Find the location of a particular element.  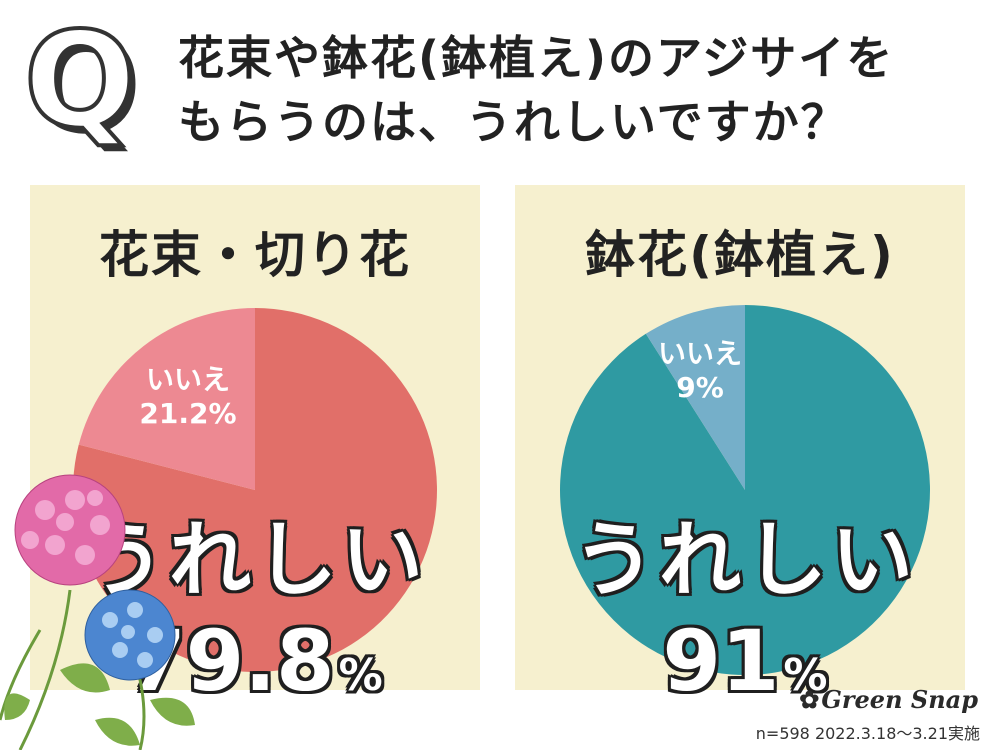

potted-yes-label: うれしい 91% is located at coordinates (745, 601).